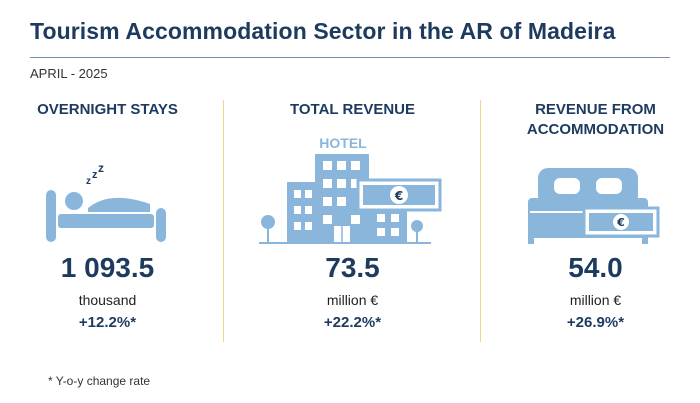  I want to click on indicator-heading: REVENUE FROM ACCOMMODATION, so click(595, 119).